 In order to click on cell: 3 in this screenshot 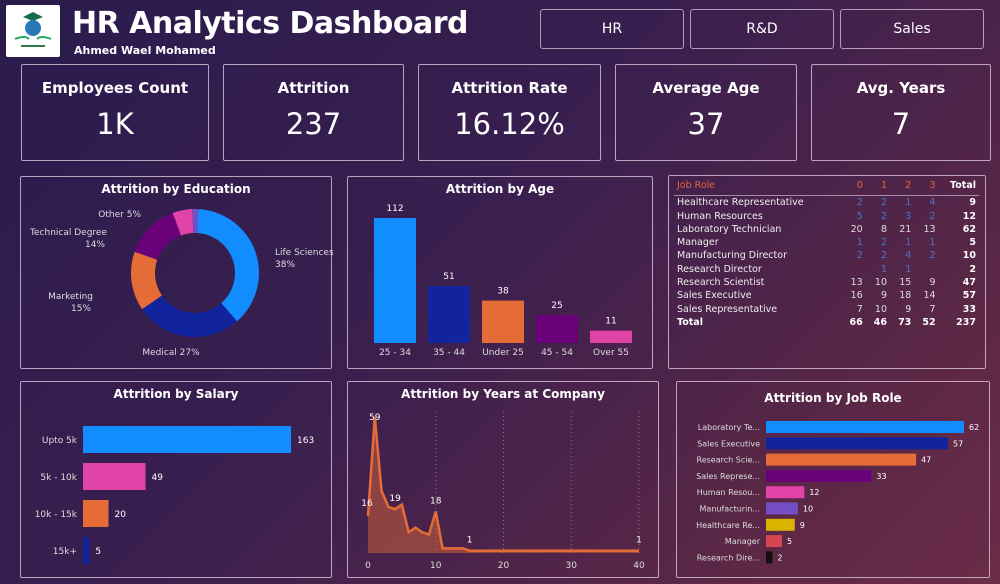, I will do `click(908, 216)`.